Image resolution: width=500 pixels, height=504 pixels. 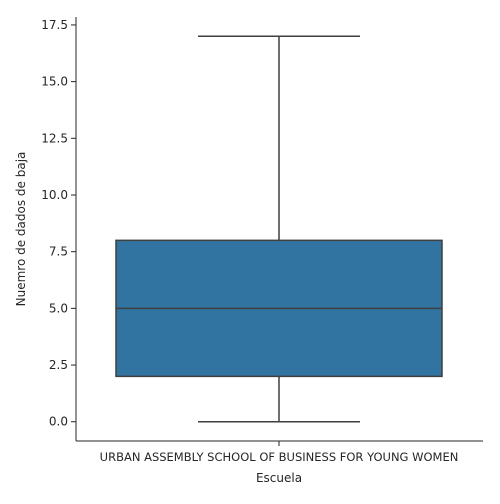 I want to click on y-tick-label: 12.5, so click(x=54, y=138).